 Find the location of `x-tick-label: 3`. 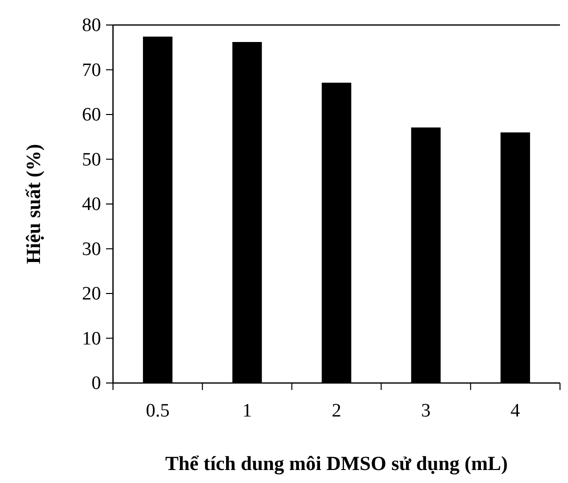

x-tick-label: 3 is located at coordinates (426, 411).